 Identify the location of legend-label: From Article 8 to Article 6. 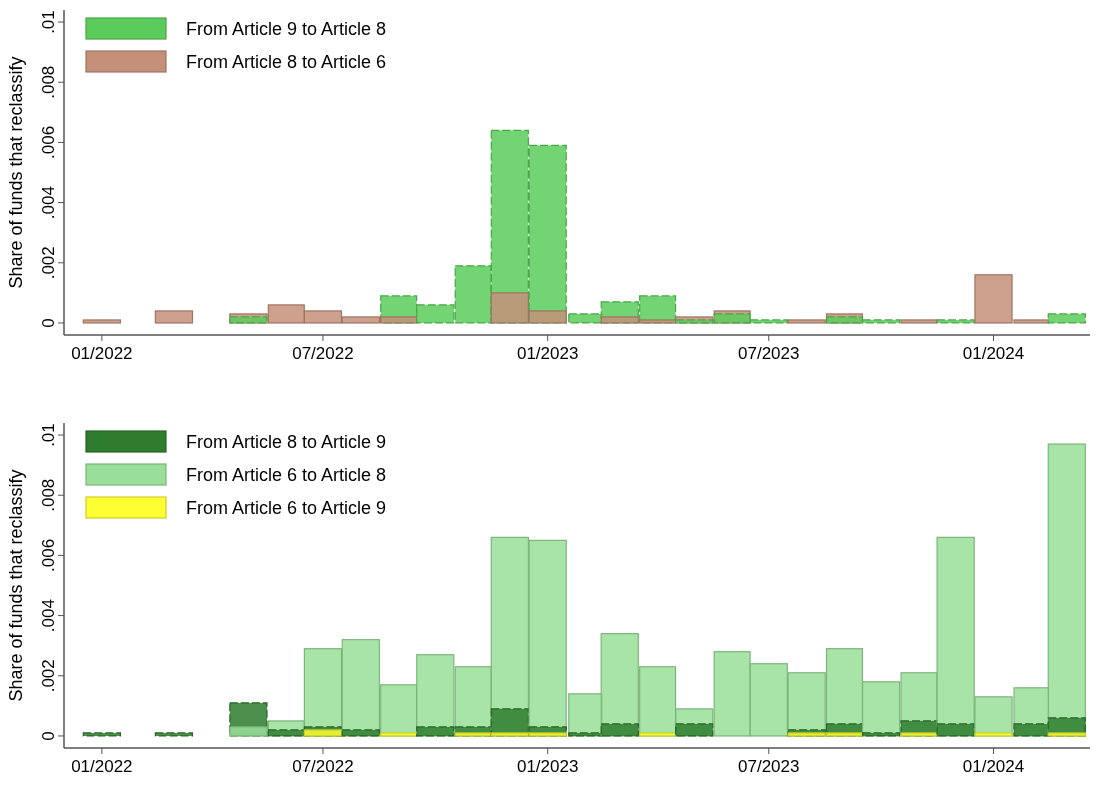
(286, 62).